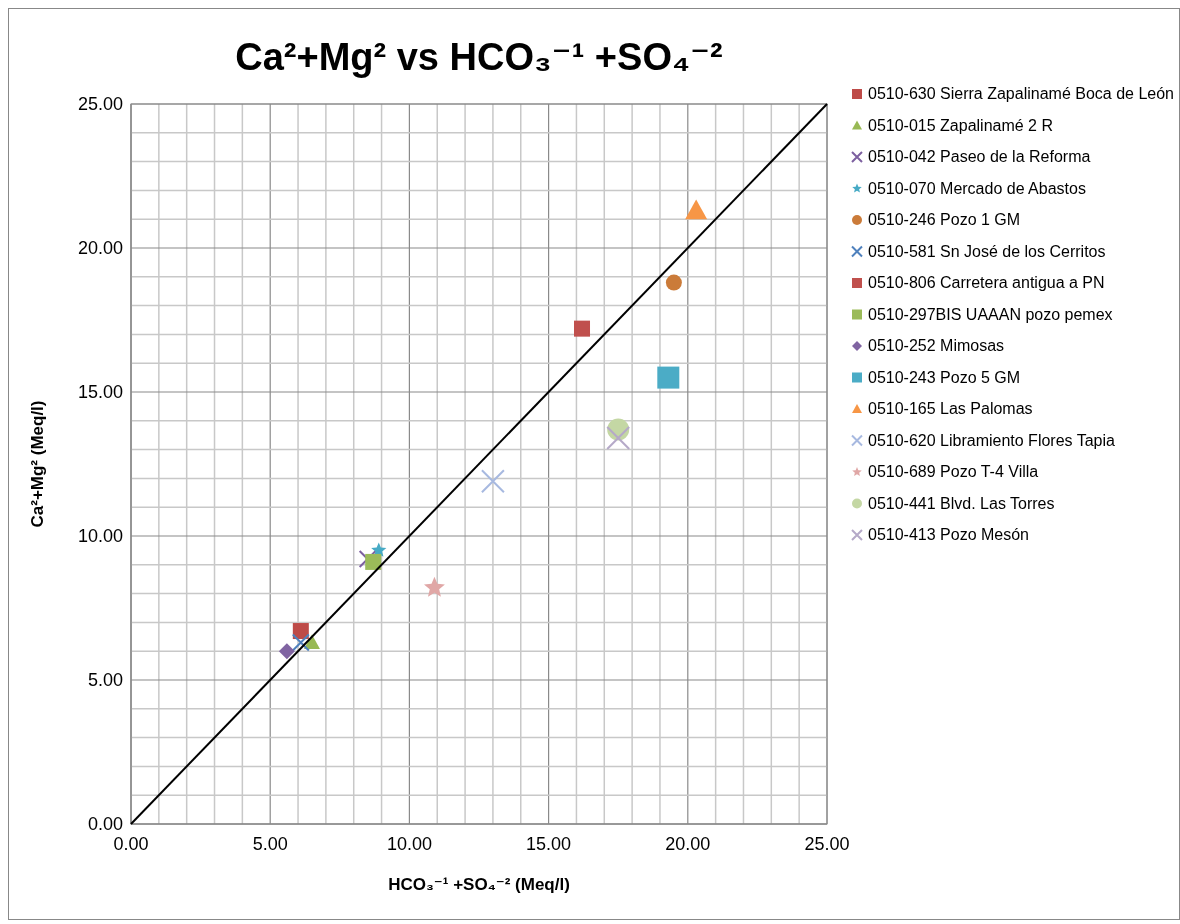  I want to click on legend-label: 0510-246 Pozo 1 GM, so click(944, 219).